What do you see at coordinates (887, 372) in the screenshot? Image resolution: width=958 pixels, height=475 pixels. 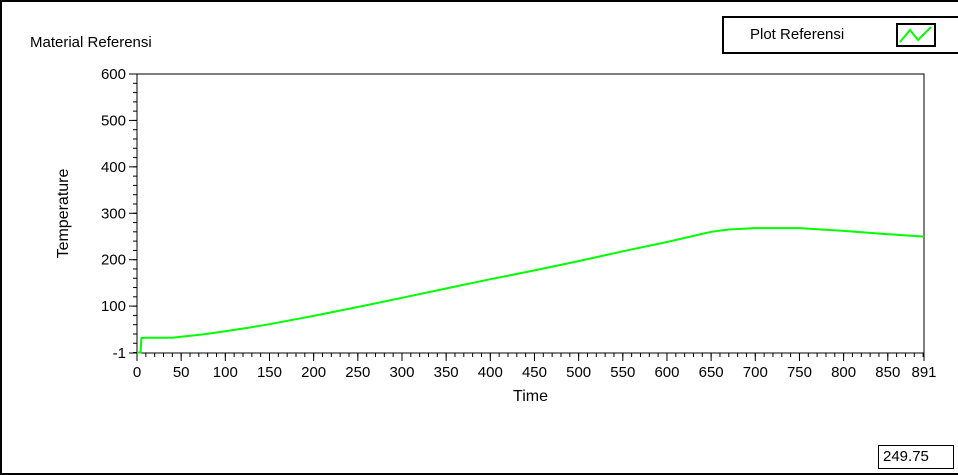 I see `x-tick-label: 850` at bounding box center [887, 372].